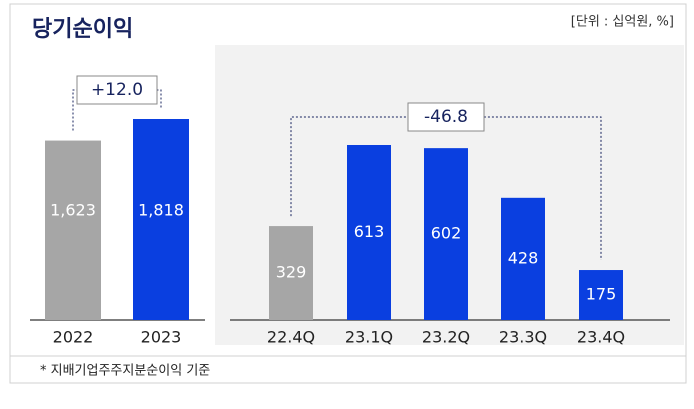 Image resolution: width=694 pixels, height=409 pixels. I want to click on x-tick-label: 23.4Q, so click(601, 337).